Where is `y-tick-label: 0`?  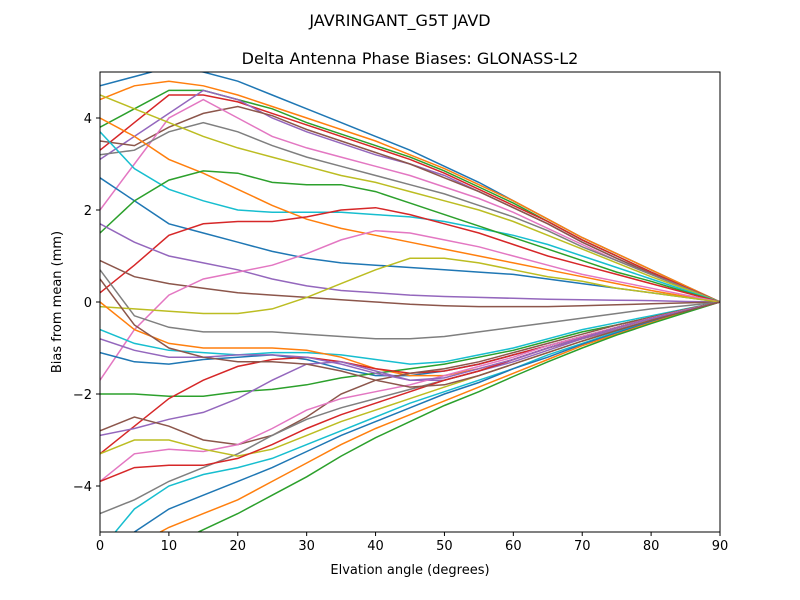 y-tick-label: 0 is located at coordinates (88, 303).